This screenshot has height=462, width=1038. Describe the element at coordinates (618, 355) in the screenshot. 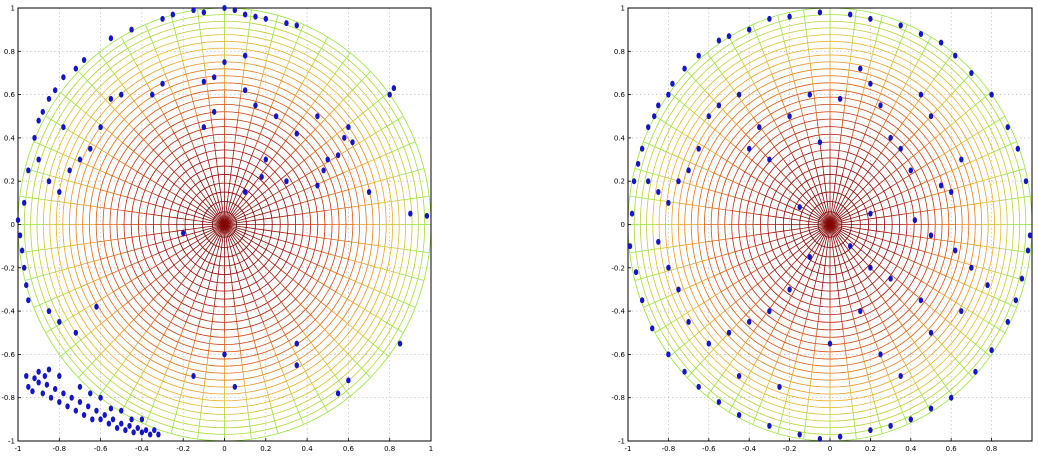

I see `y-tick-label: -0.6` at that location.